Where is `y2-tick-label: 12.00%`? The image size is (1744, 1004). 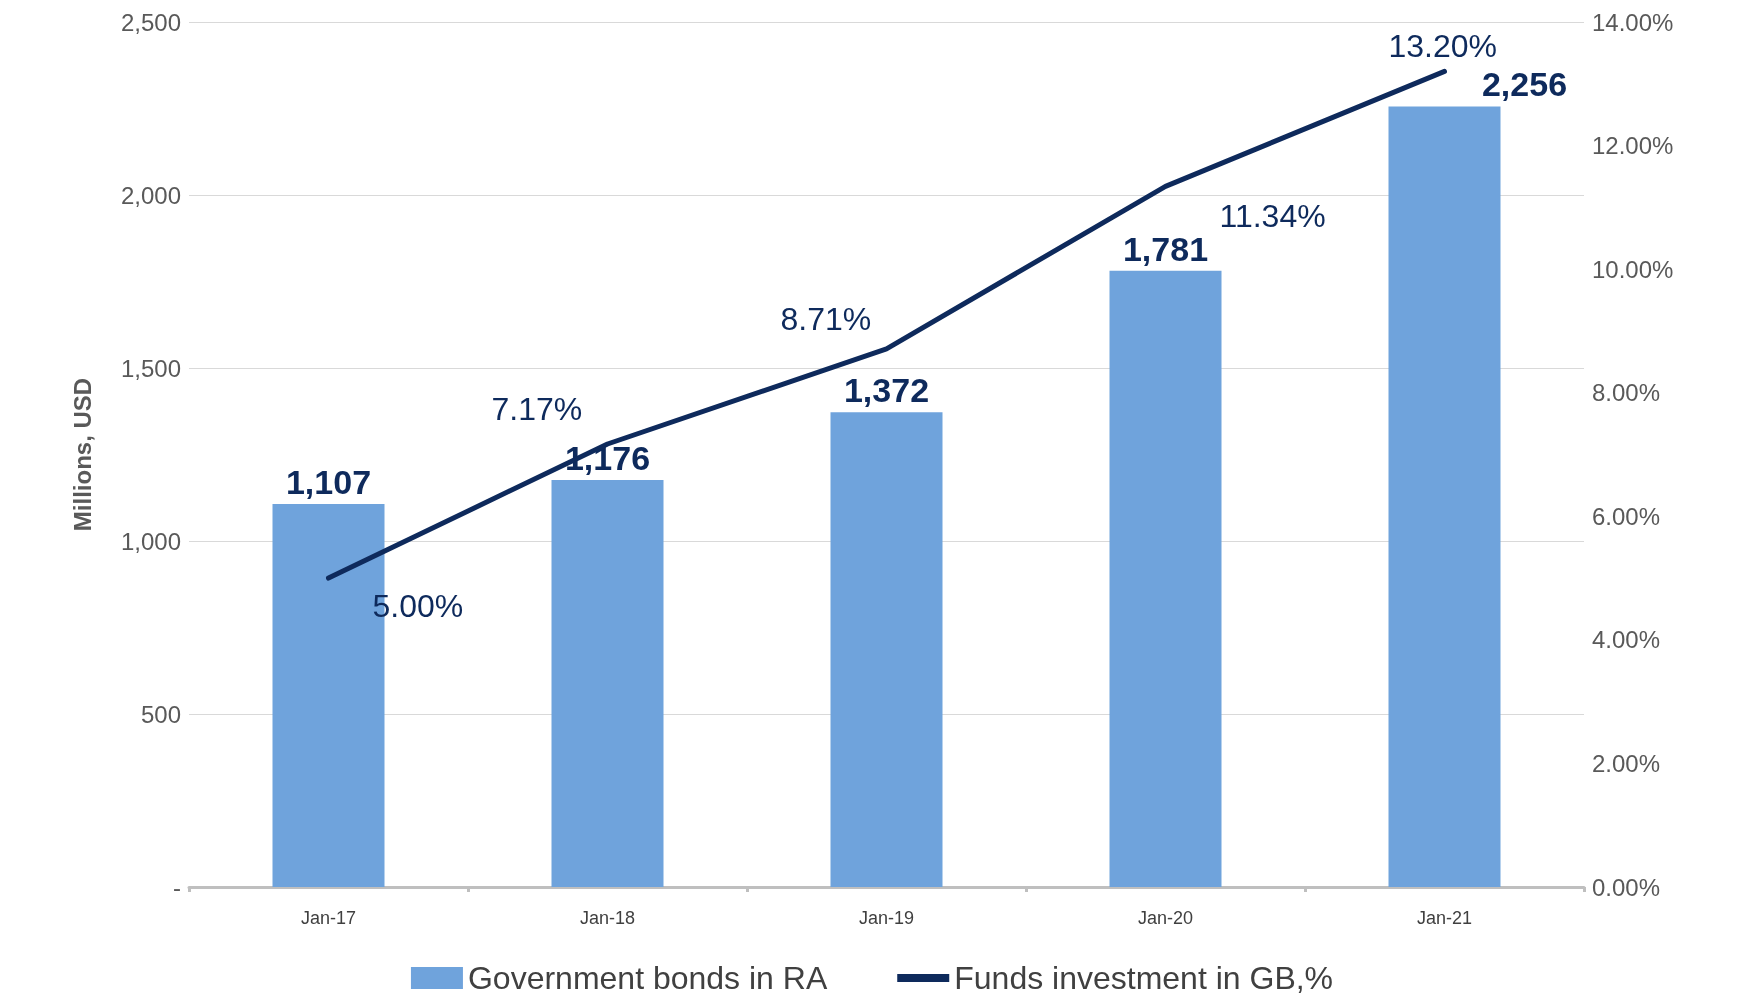 y2-tick-label: 12.00% is located at coordinates (1633, 146).